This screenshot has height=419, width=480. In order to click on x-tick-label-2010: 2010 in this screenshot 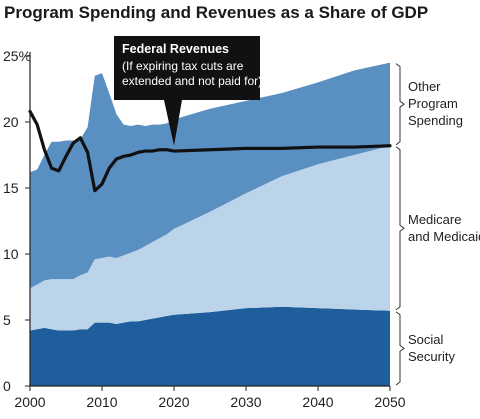, I will do `click(101, 402)`.